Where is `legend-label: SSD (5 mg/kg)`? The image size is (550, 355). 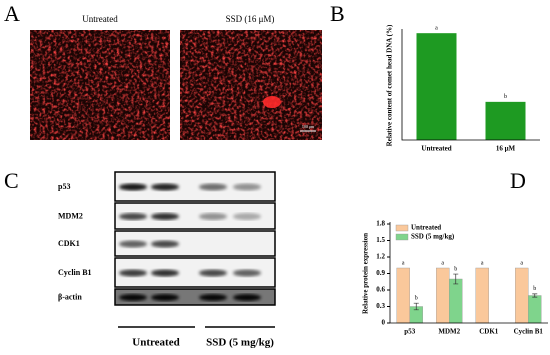
legend-label: SSD (5 mg/kg) is located at coordinates (433, 237).